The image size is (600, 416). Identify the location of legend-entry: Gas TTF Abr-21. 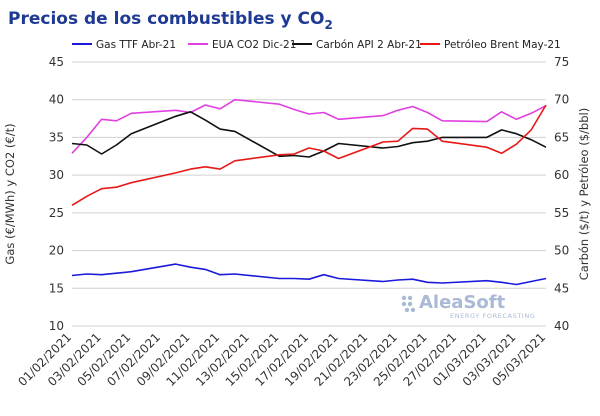
(136, 45).